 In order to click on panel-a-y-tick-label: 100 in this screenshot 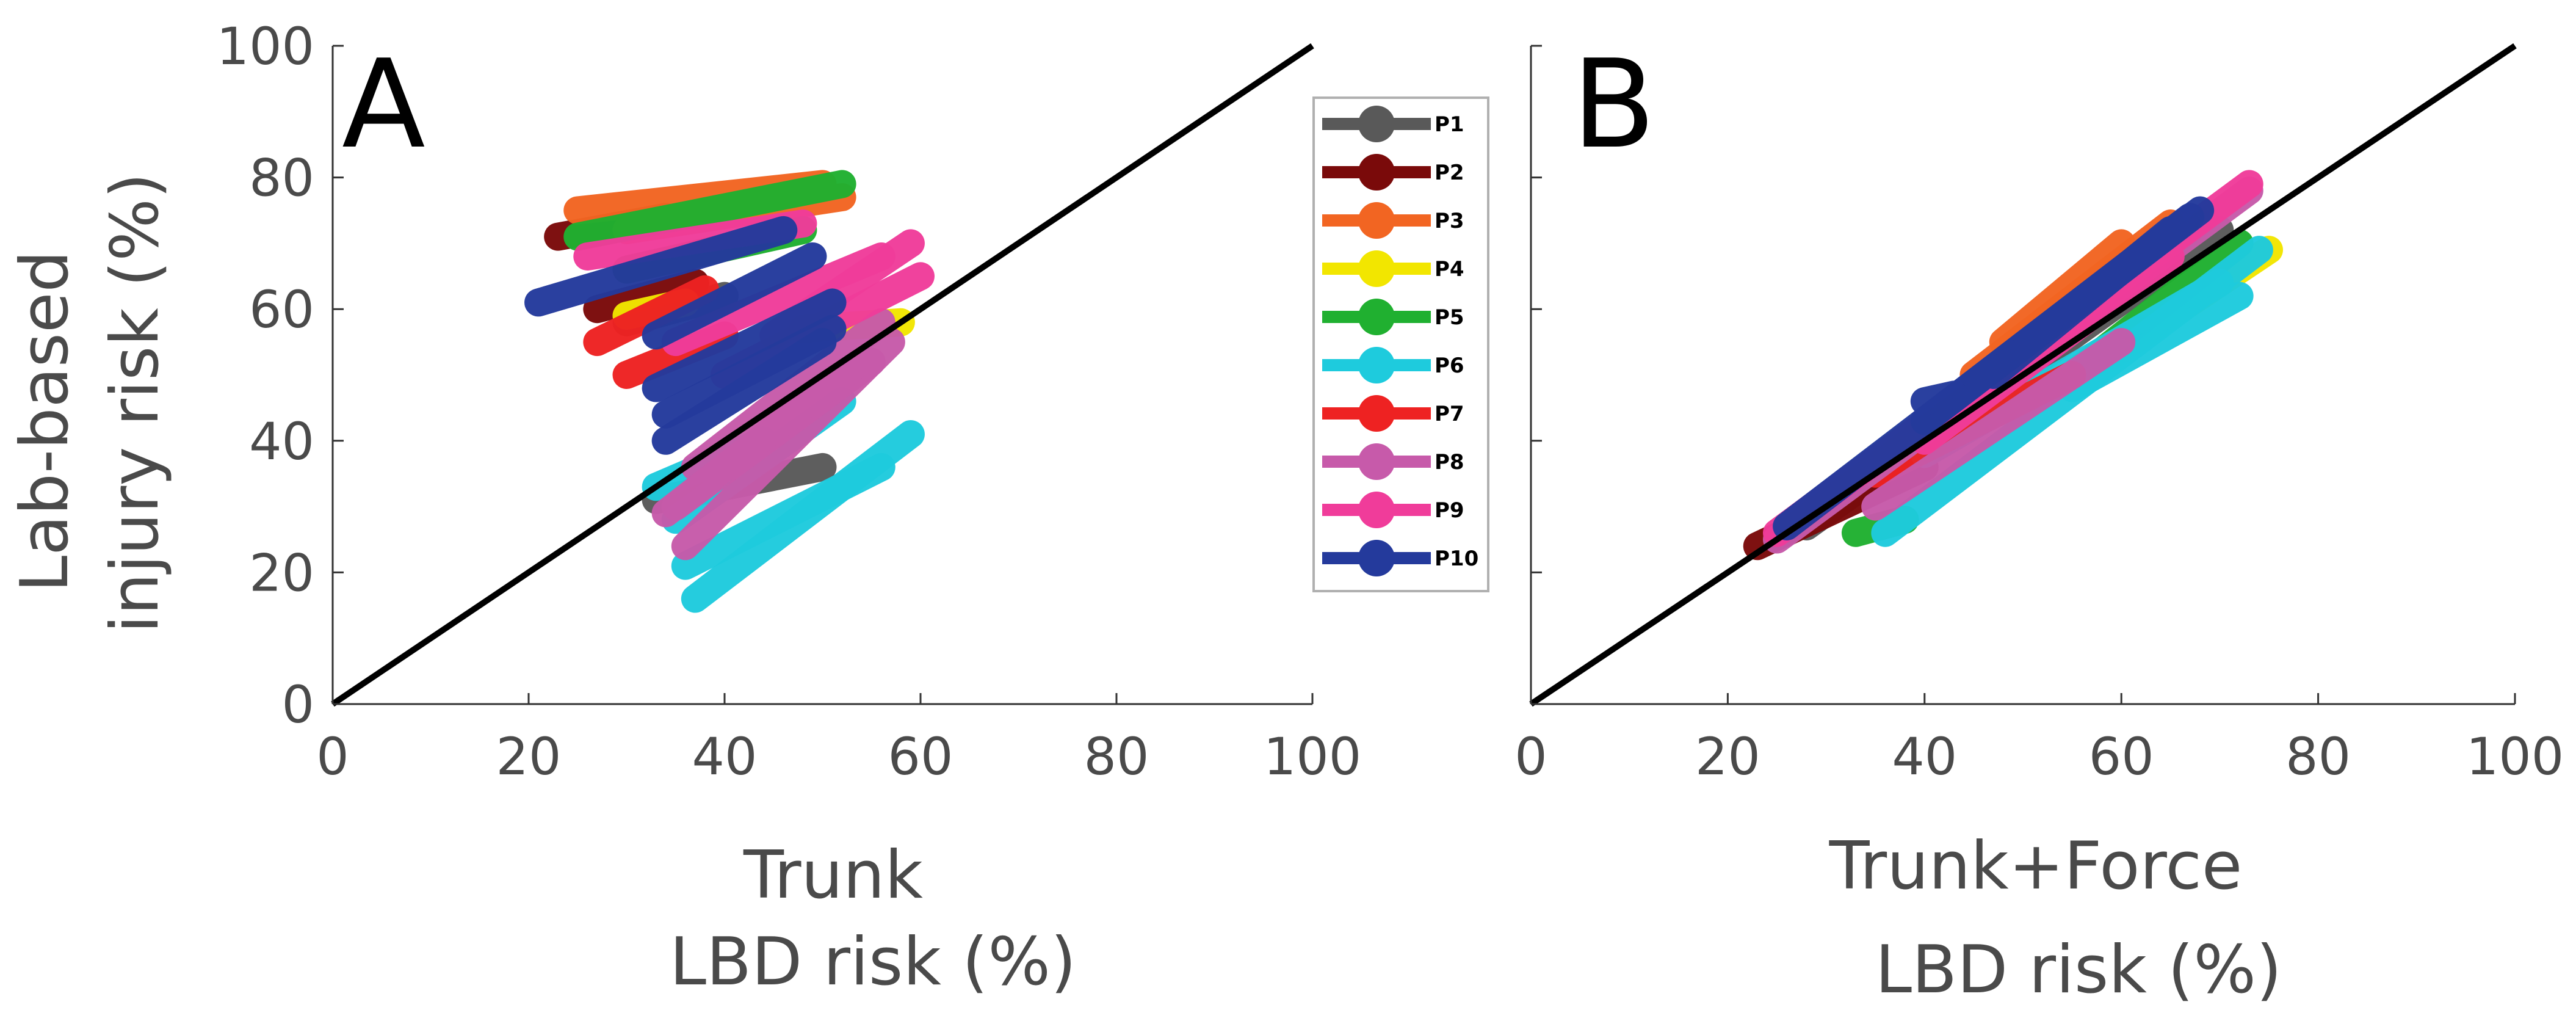, I will do `click(265, 46)`.